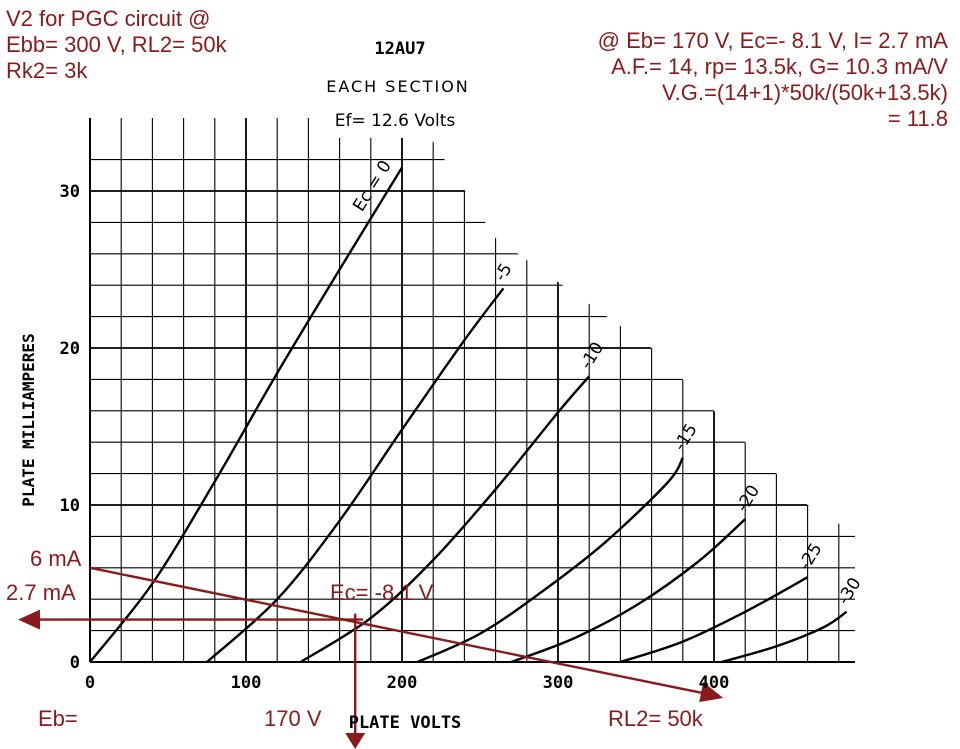 Image resolution: width=960 pixels, height=749 pixels. What do you see at coordinates (56, 558) in the screenshot?
I see `annotation-6ma: 6 mA` at bounding box center [56, 558].